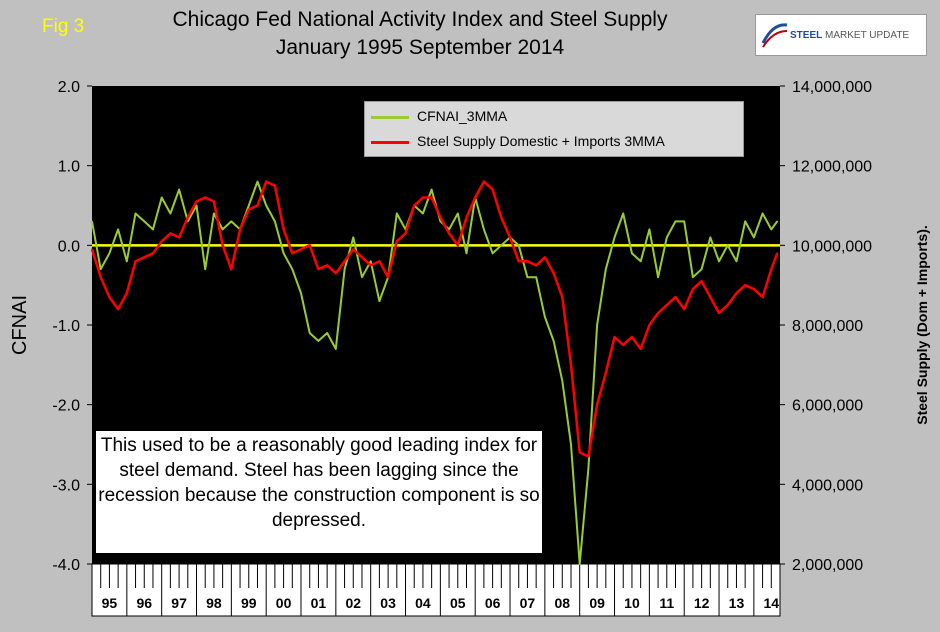 The width and height of the screenshot is (940, 632). I want to click on title-line-2: January 1995 September 2014, so click(420, 47).